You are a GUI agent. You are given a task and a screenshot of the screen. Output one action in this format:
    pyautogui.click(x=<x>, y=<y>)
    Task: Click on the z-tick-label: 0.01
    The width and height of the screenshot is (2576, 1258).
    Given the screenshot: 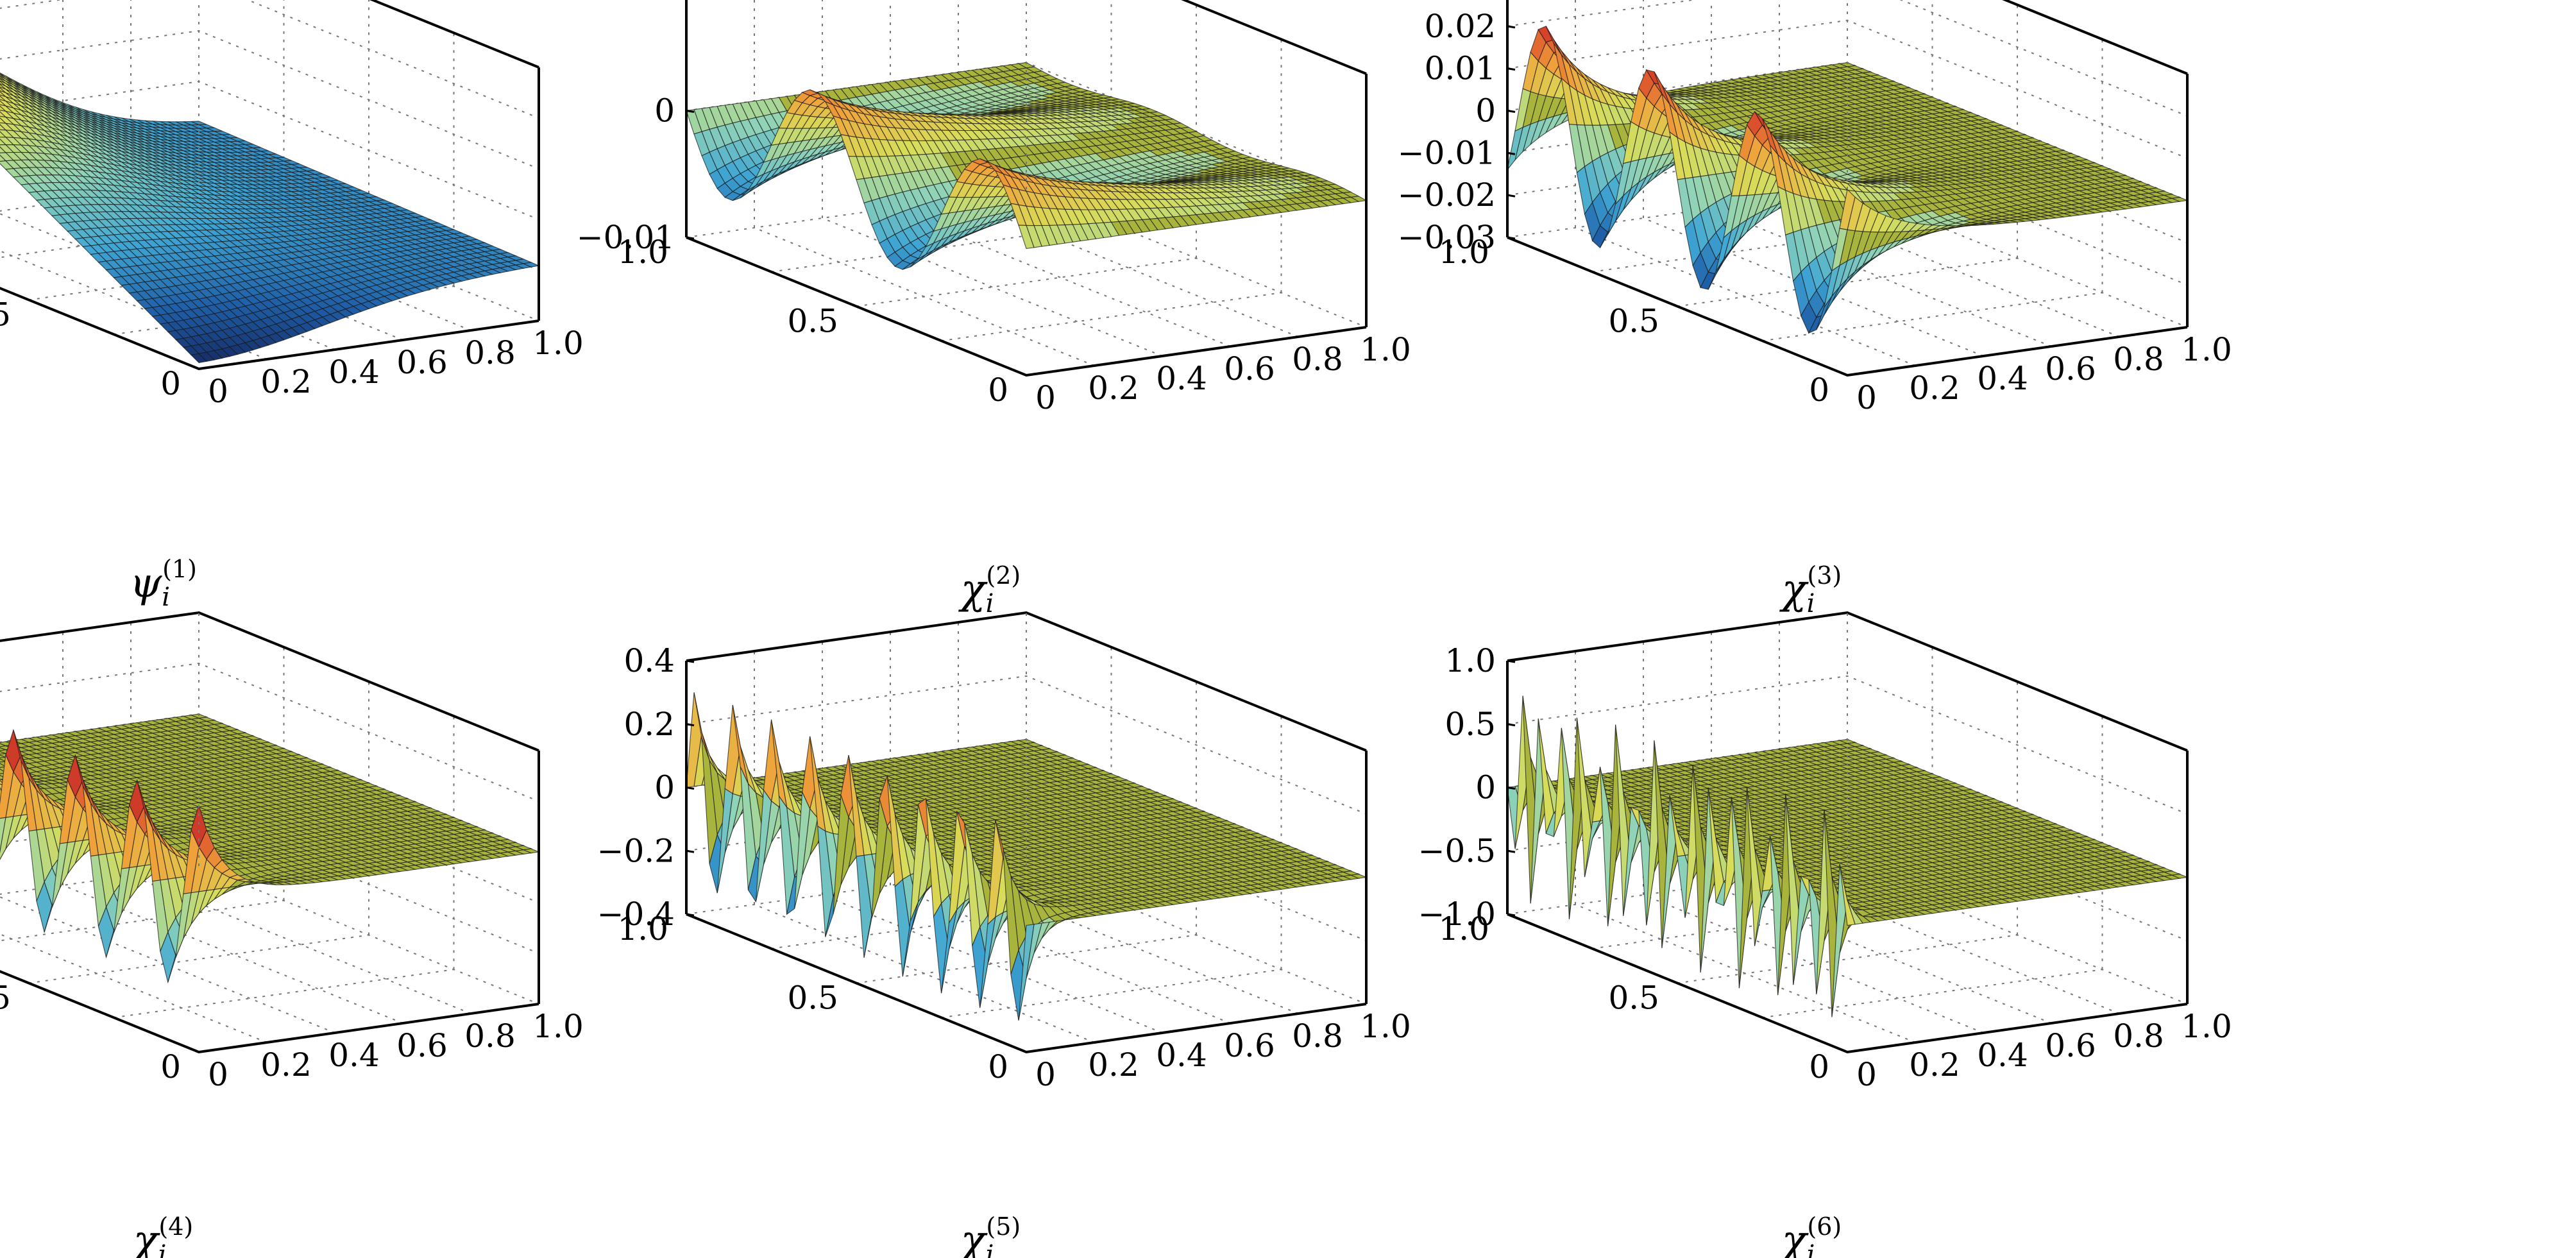 What is the action you would take?
    pyautogui.click(x=639, y=1)
    